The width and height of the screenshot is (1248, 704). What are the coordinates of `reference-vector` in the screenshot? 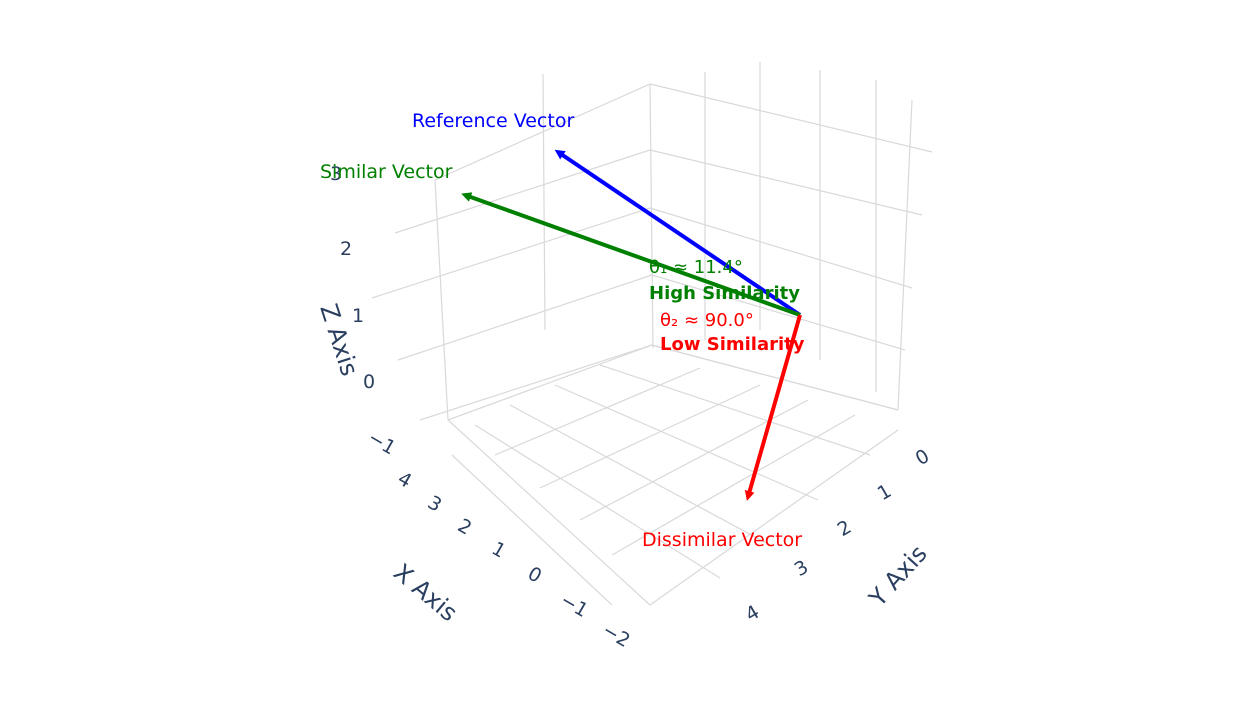 It's located at (678, 233).